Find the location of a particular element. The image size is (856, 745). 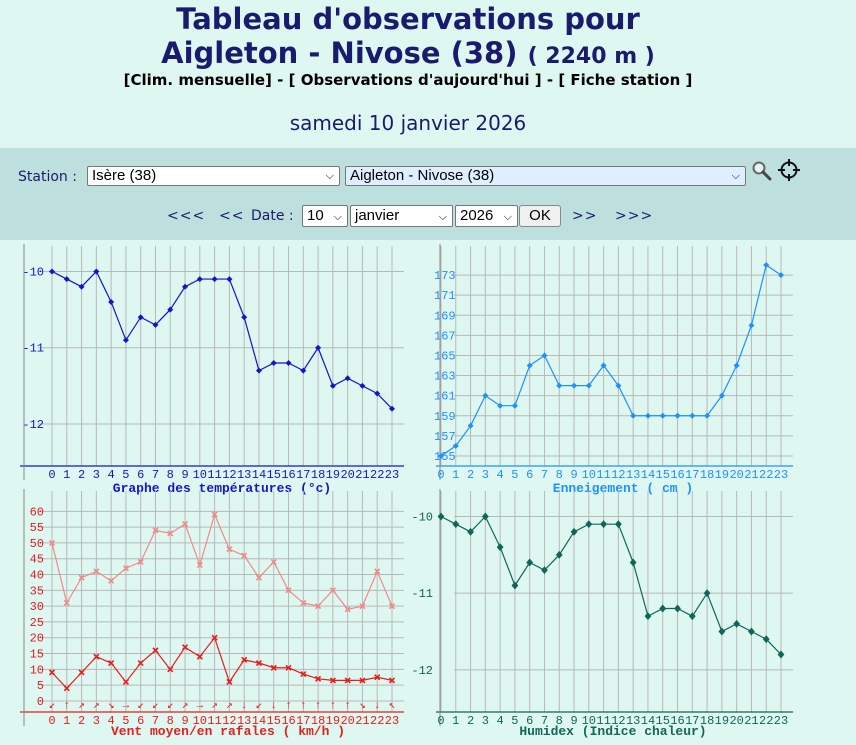

y-tick-label: 155 is located at coordinates (445, 457).